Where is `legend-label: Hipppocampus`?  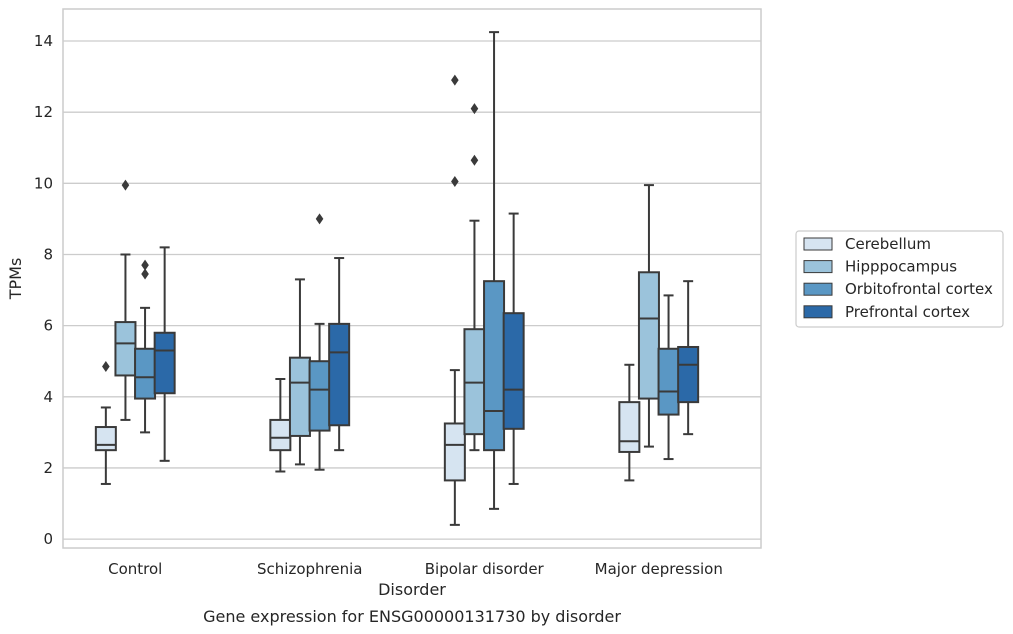 legend-label: Hipppocampus is located at coordinates (901, 267).